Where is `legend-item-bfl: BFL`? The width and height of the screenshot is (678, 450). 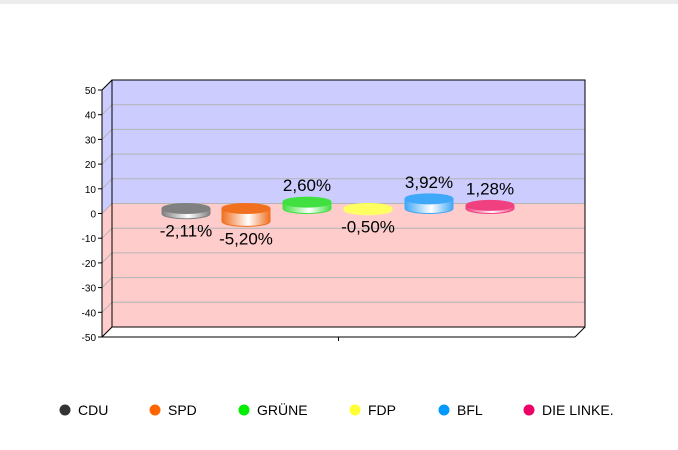 legend-item-bfl: BFL is located at coordinates (460, 410).